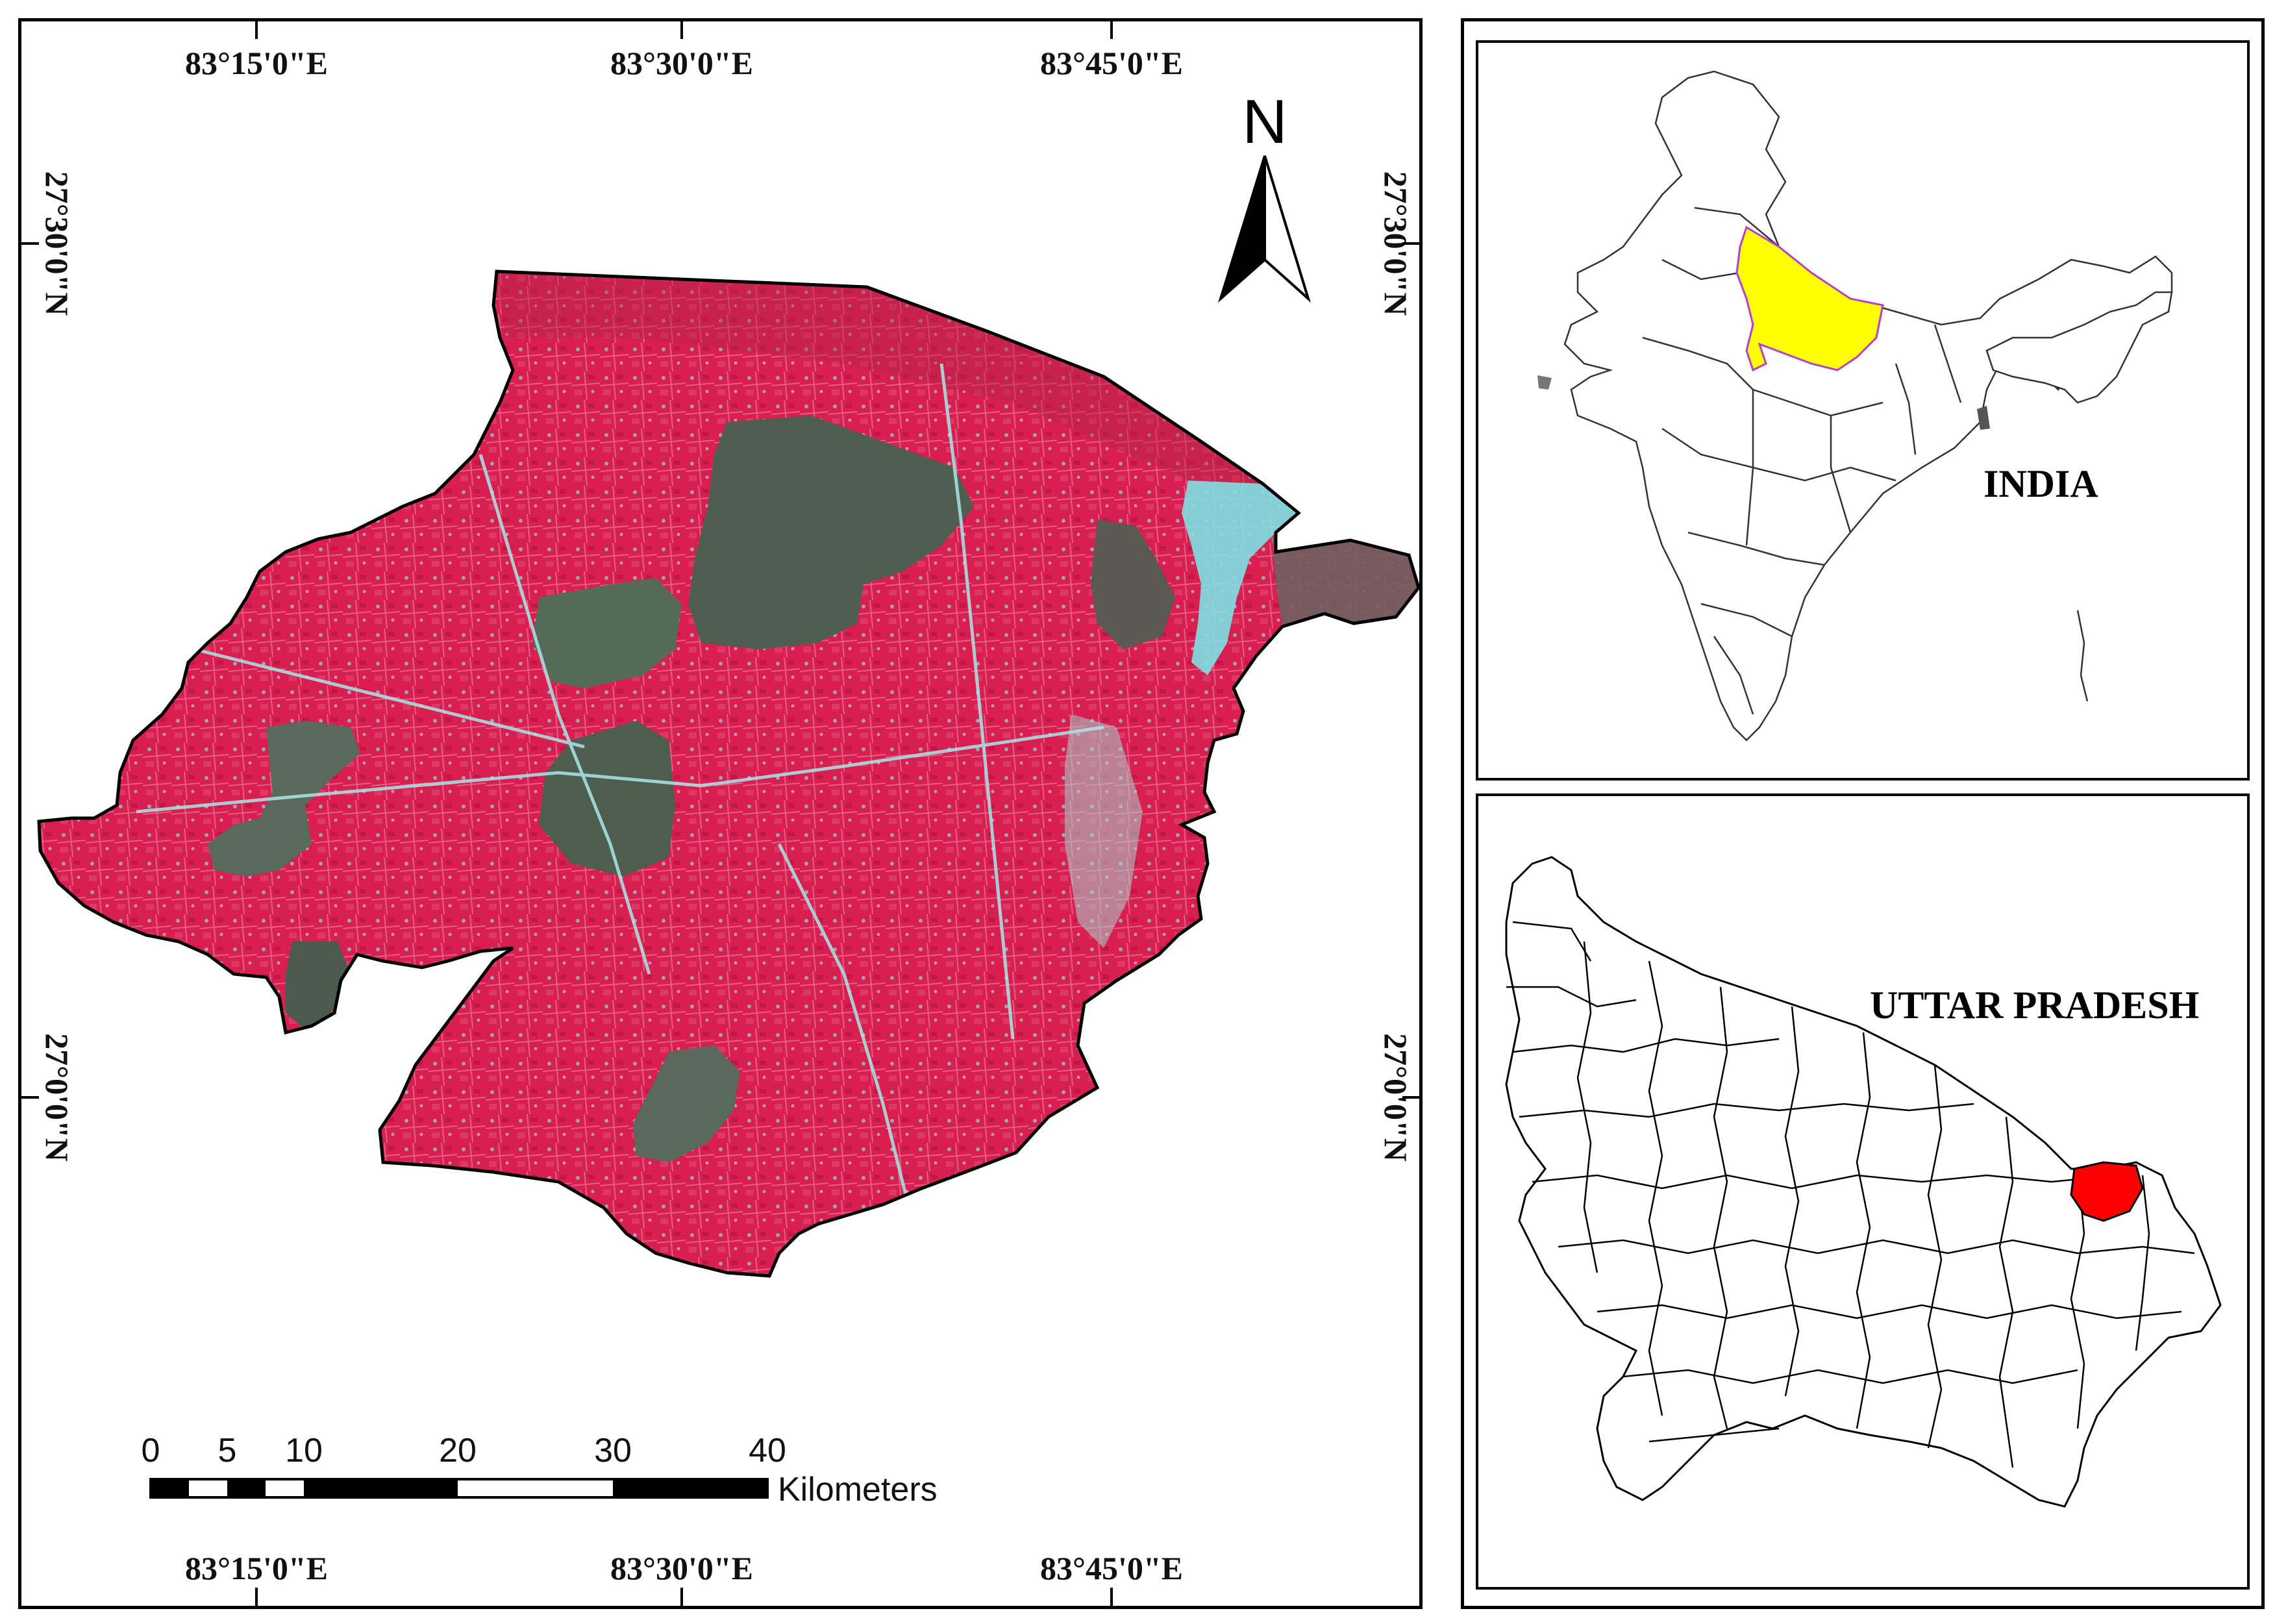  What do you see at coordinates (1111, 1568) in the screenshot?
I see `longitude-label-bottom-3: 83°45'0"E` at bounding box center [1111, 1568].